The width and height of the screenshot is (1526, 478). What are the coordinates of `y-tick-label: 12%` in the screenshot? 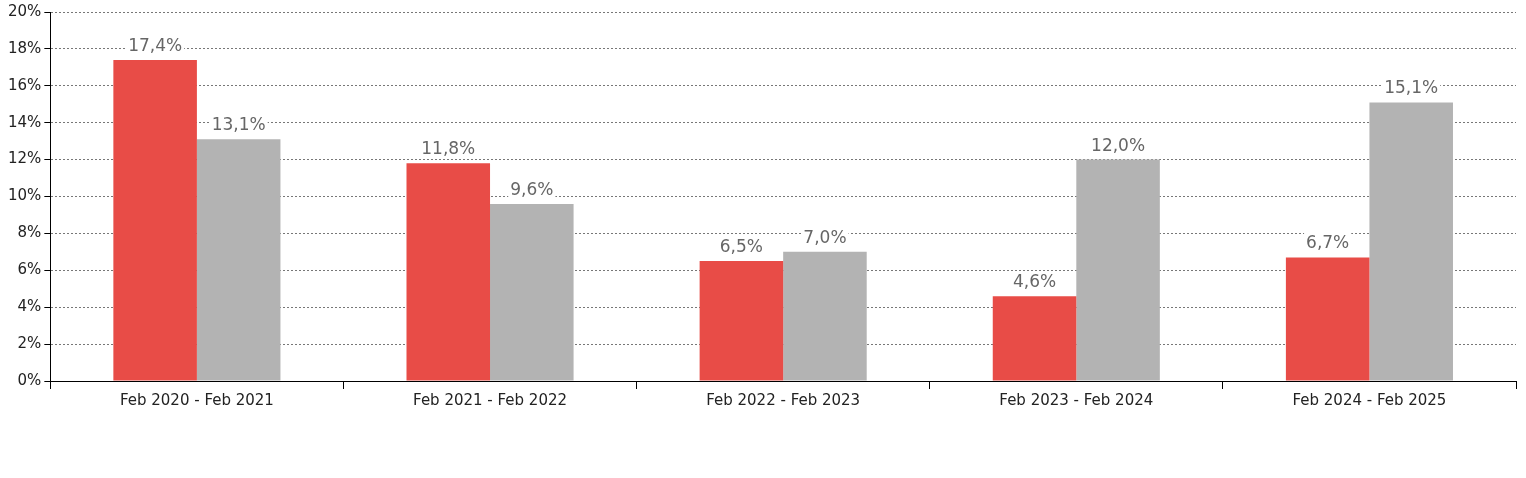 It's located at (25, 158).